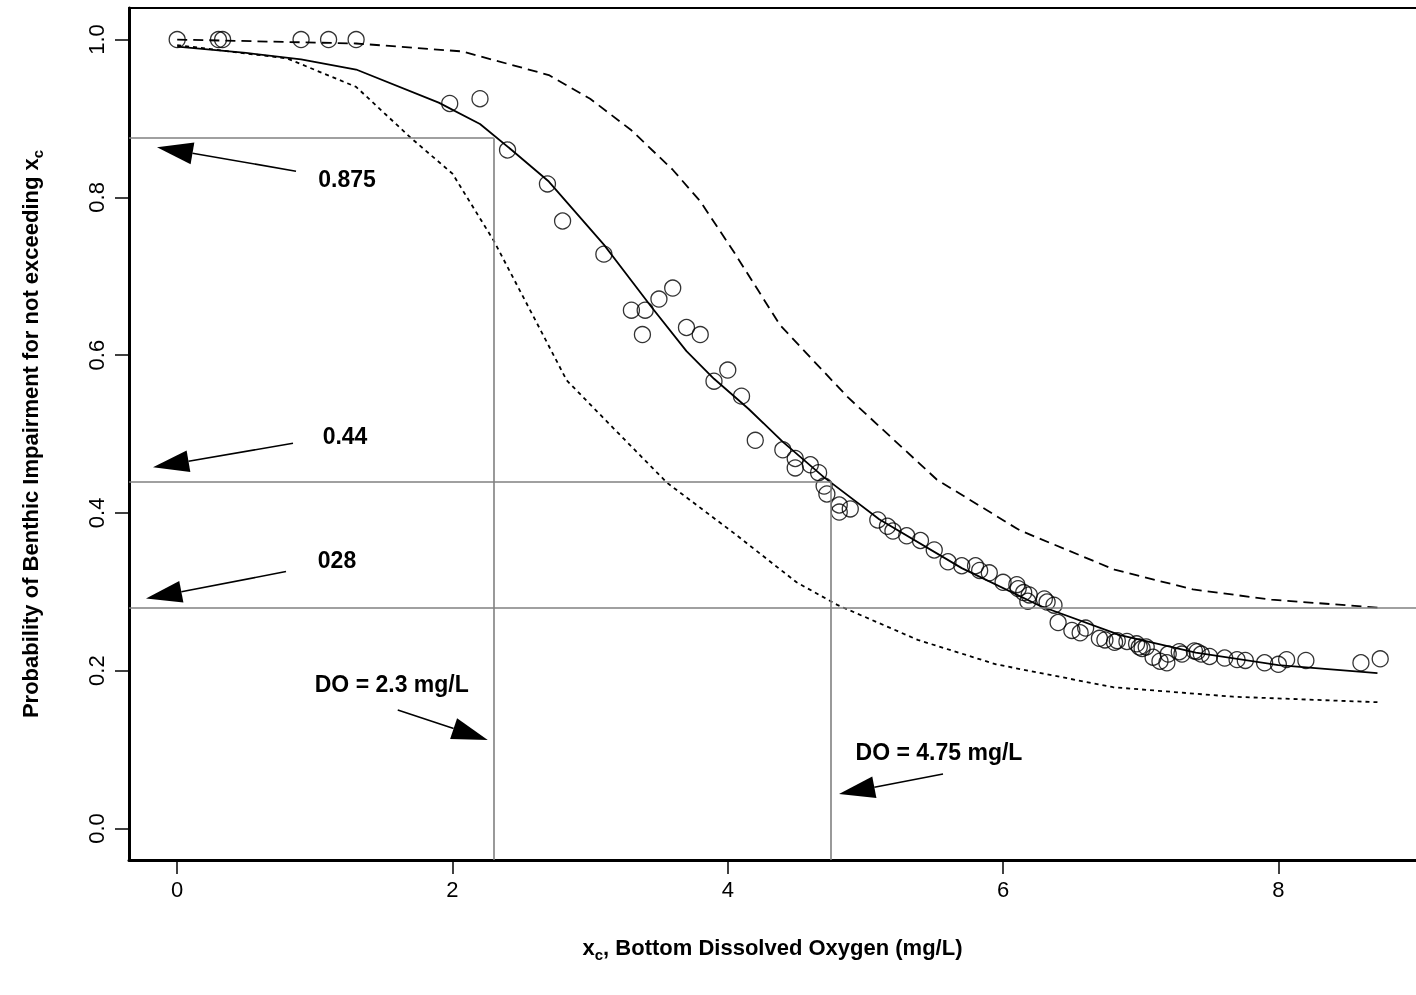 This screenshot has height=995, width=1416. What do you see at coordinates (96, 197) in the screenshot?
I see `y-tick-label: 0.8` at bounding box center [96, 197].